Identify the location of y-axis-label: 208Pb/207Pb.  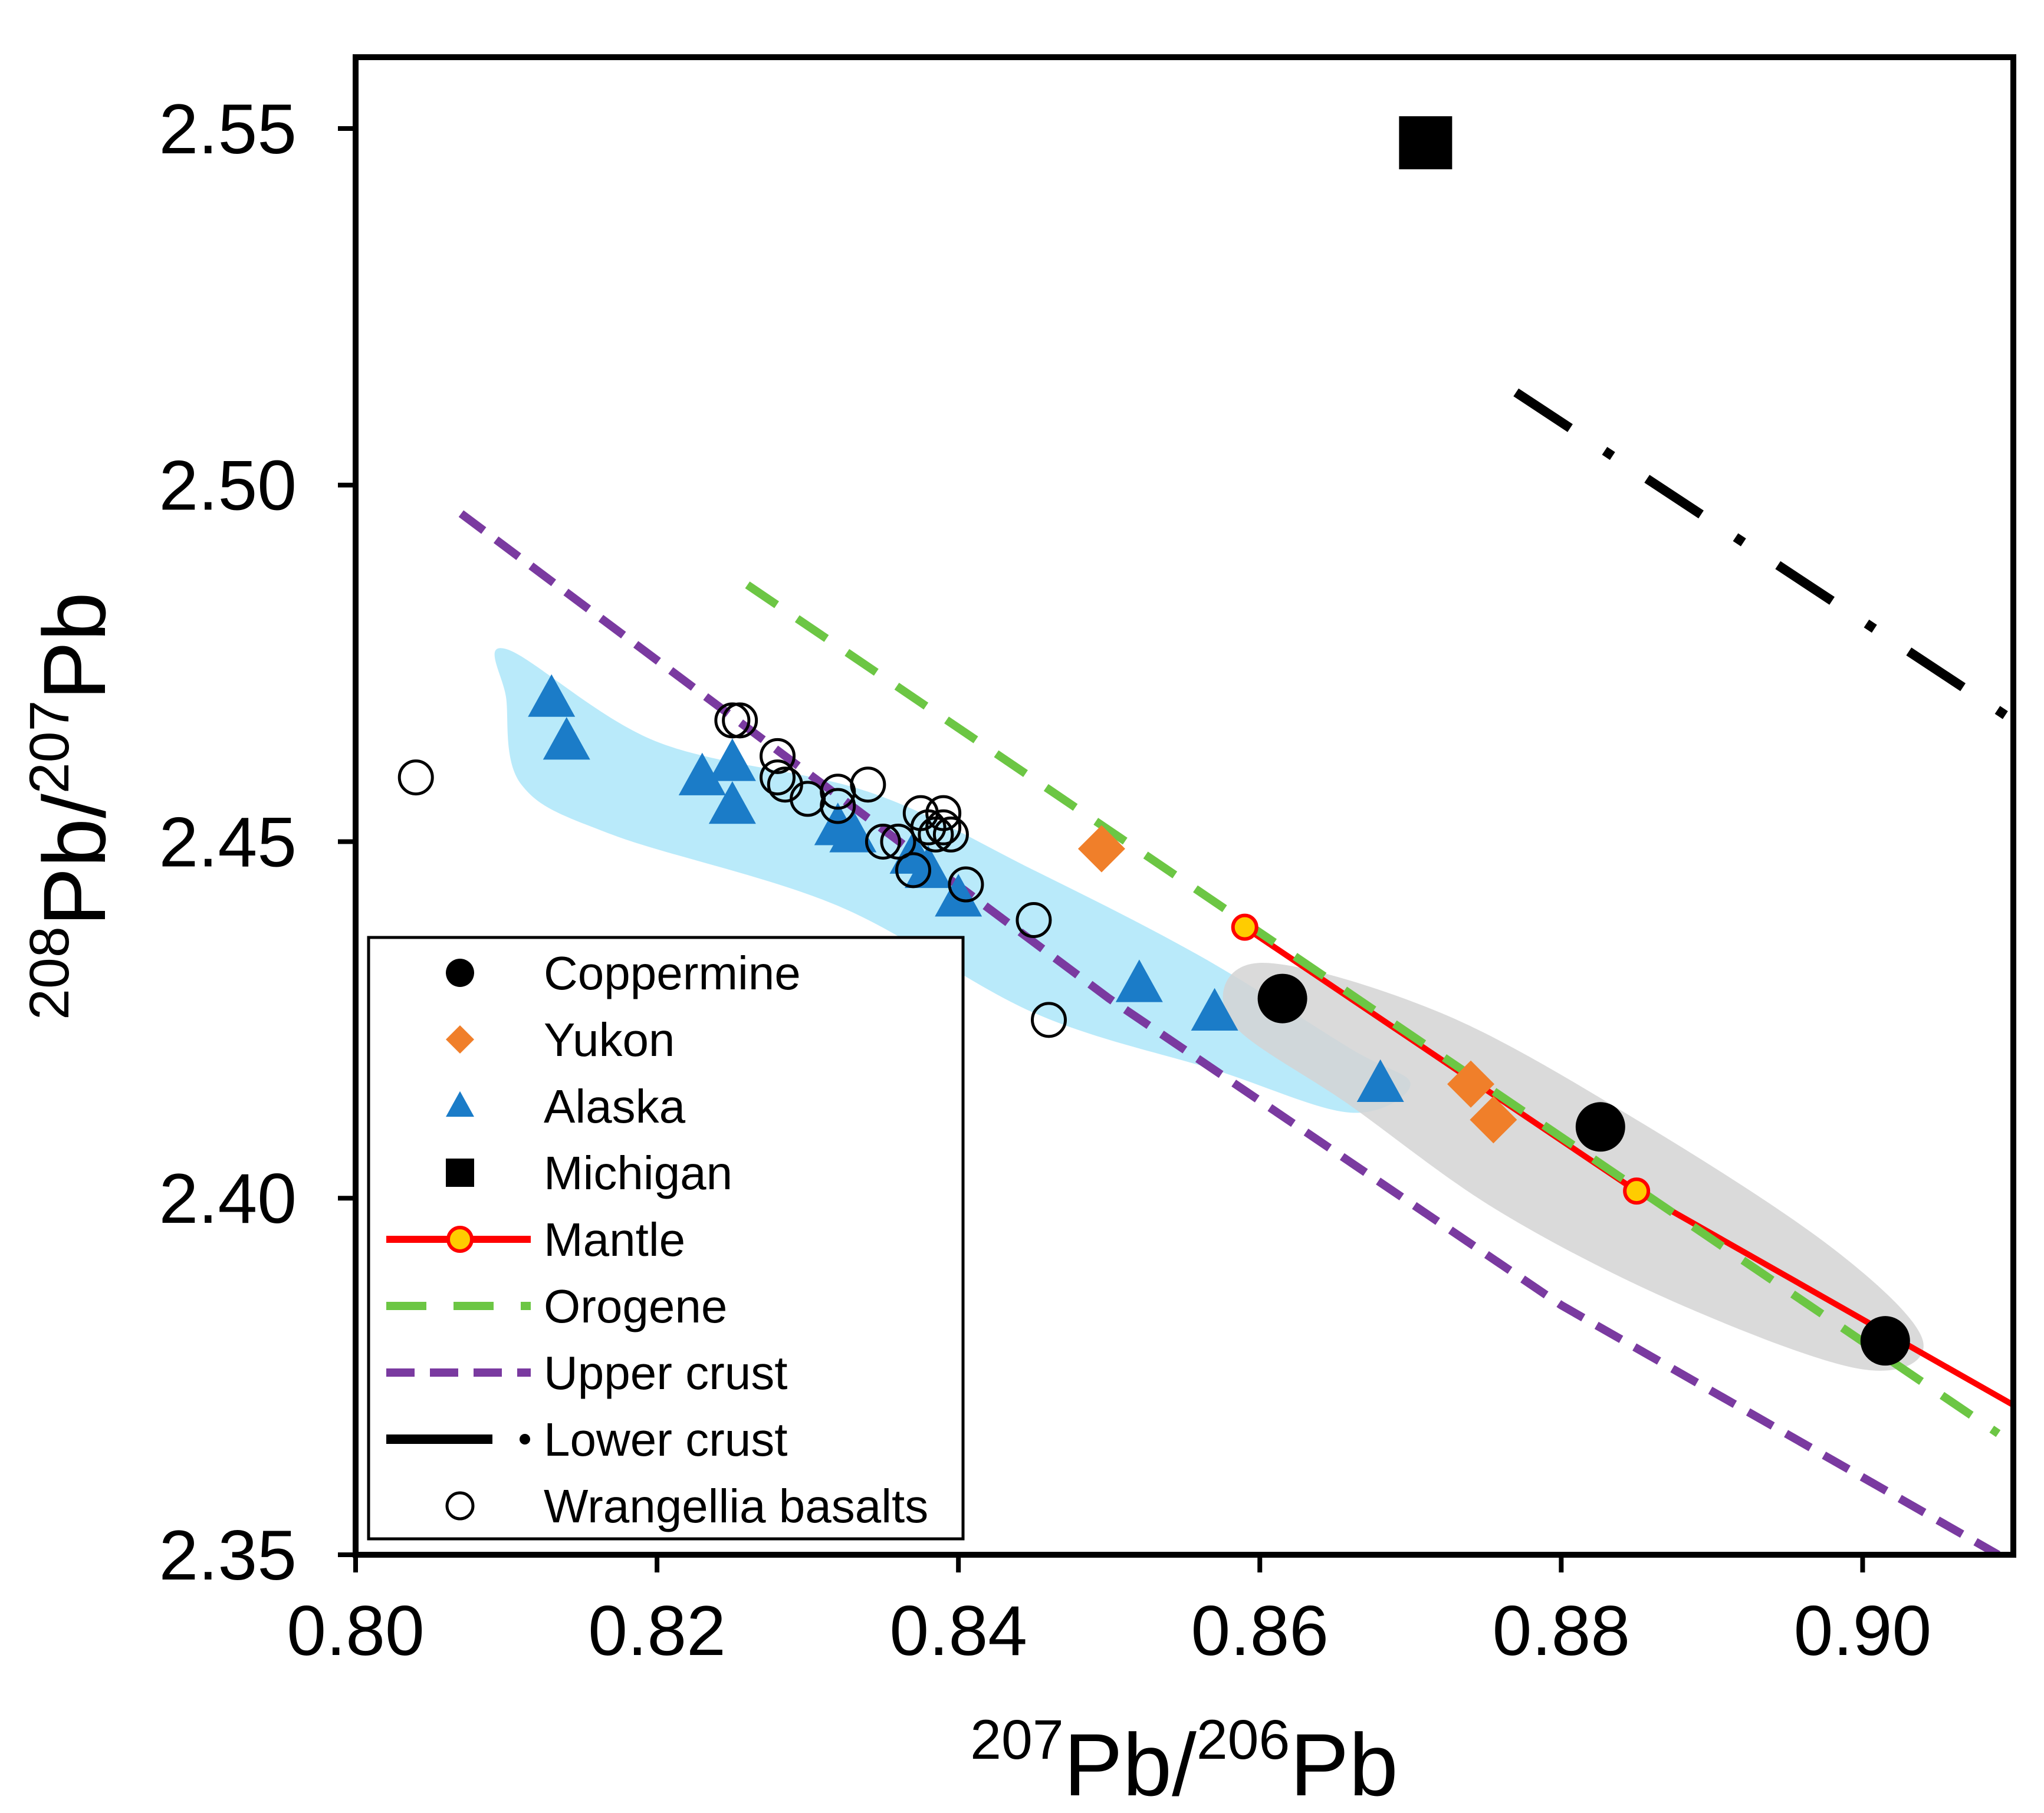
(71, 806).